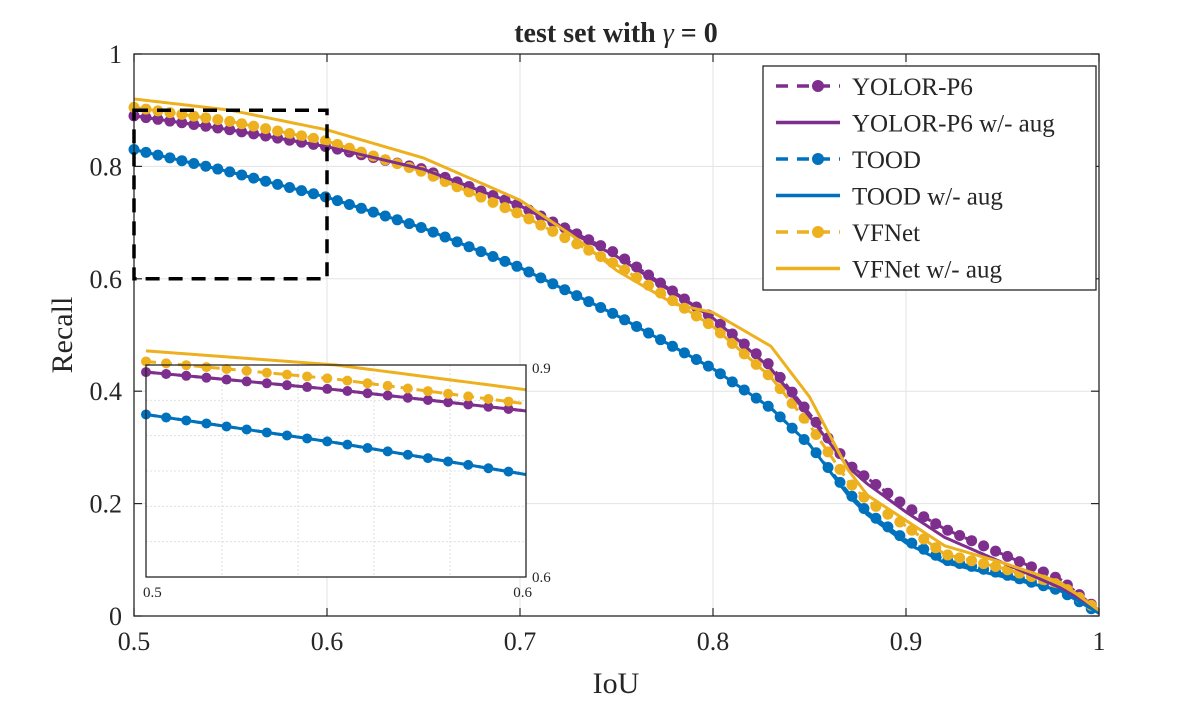 The height and width of the screenshot is (701, 1196). Describe the element at coordinates (541, 578) in the screenshot. I see `inset-y-tick-label: 0.6` at that location.